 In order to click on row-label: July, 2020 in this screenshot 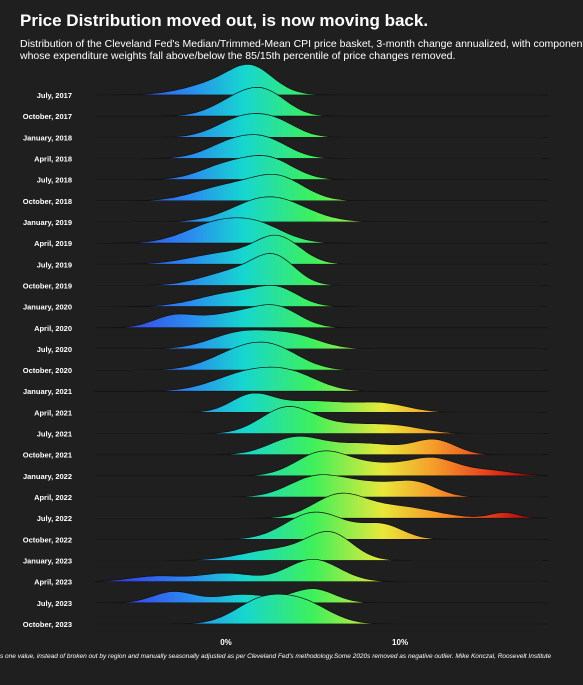, I will do `click(54, 349)`.